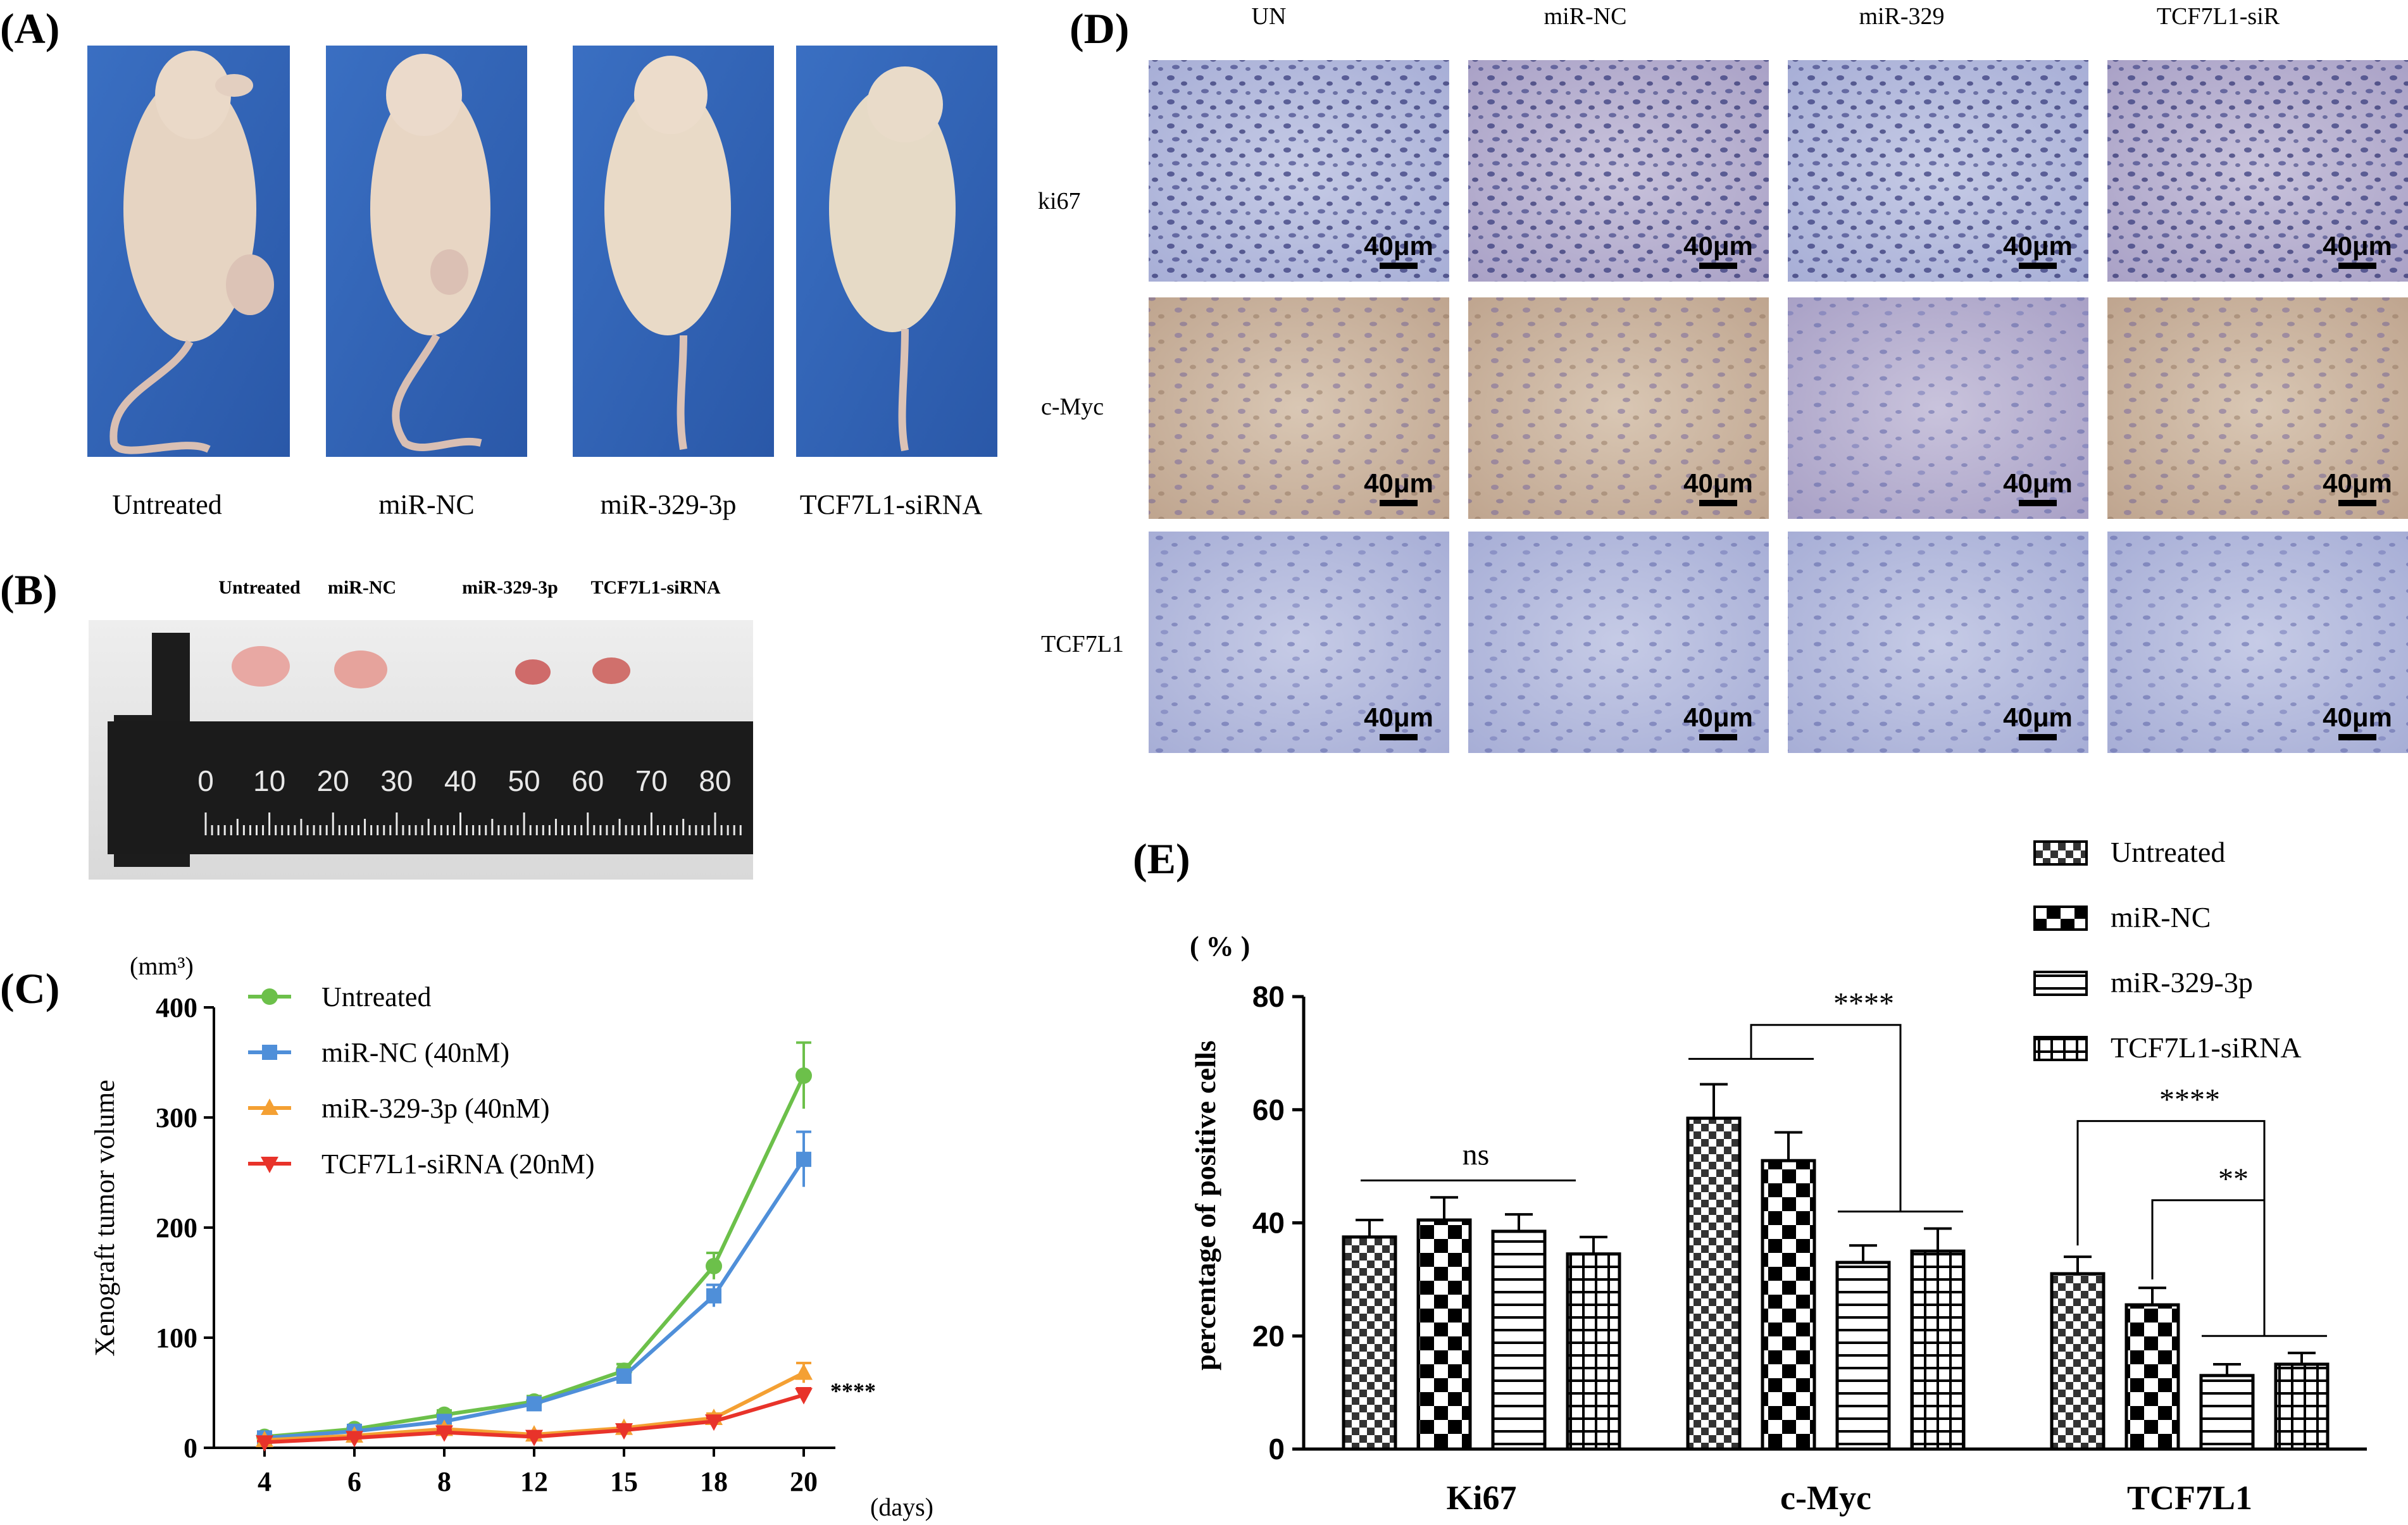  I want to click on row-label-c-myc: c-Myc, so click(1072, 407).